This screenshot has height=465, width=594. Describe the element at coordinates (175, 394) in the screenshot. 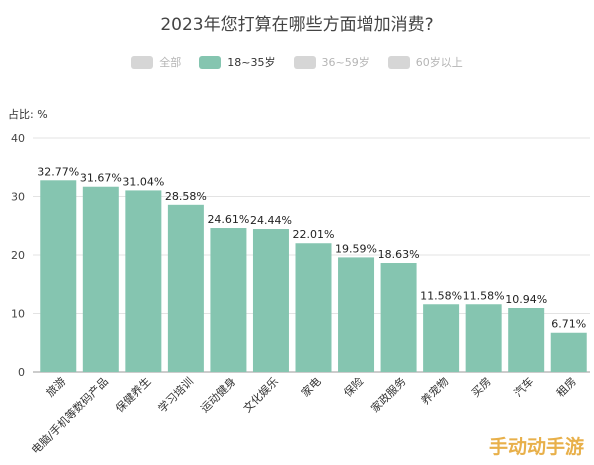

I see `x-tick-label: 学习培训` at that location.